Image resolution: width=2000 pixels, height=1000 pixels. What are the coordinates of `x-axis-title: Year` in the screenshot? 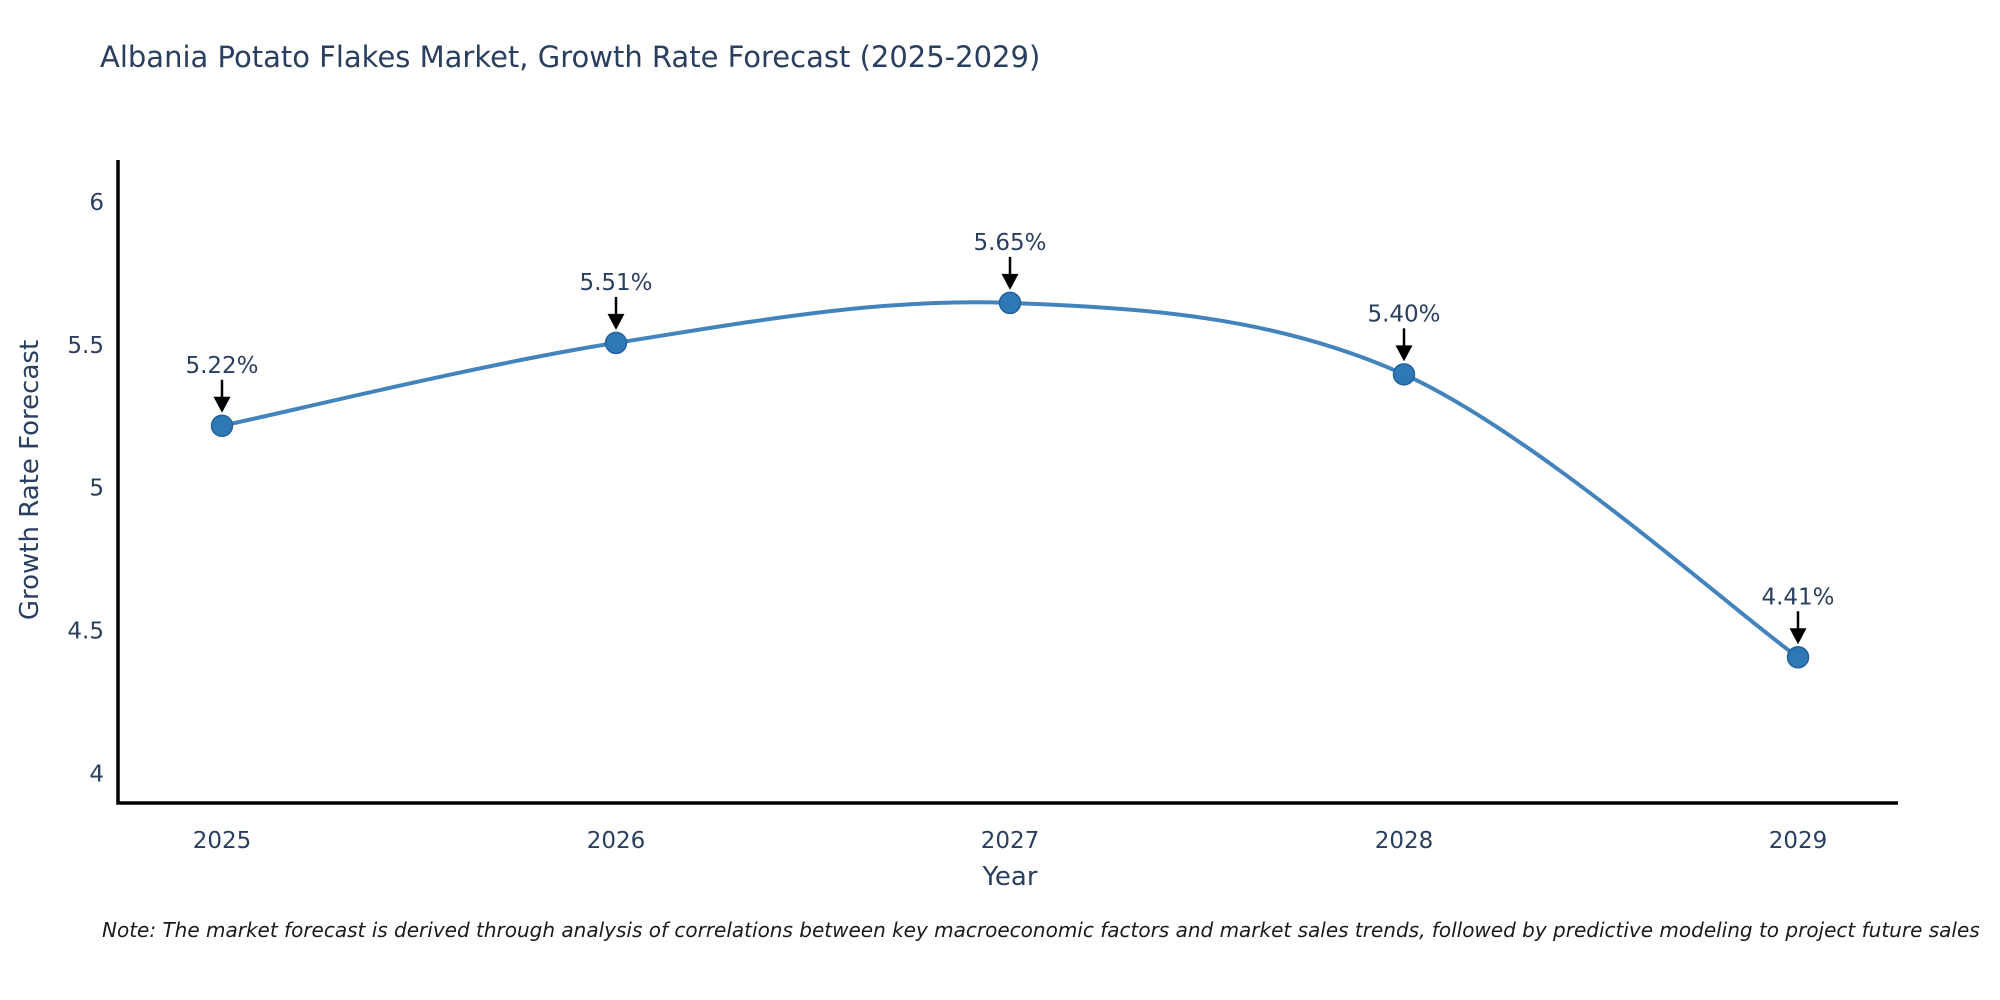 It's located at (1010, 877).